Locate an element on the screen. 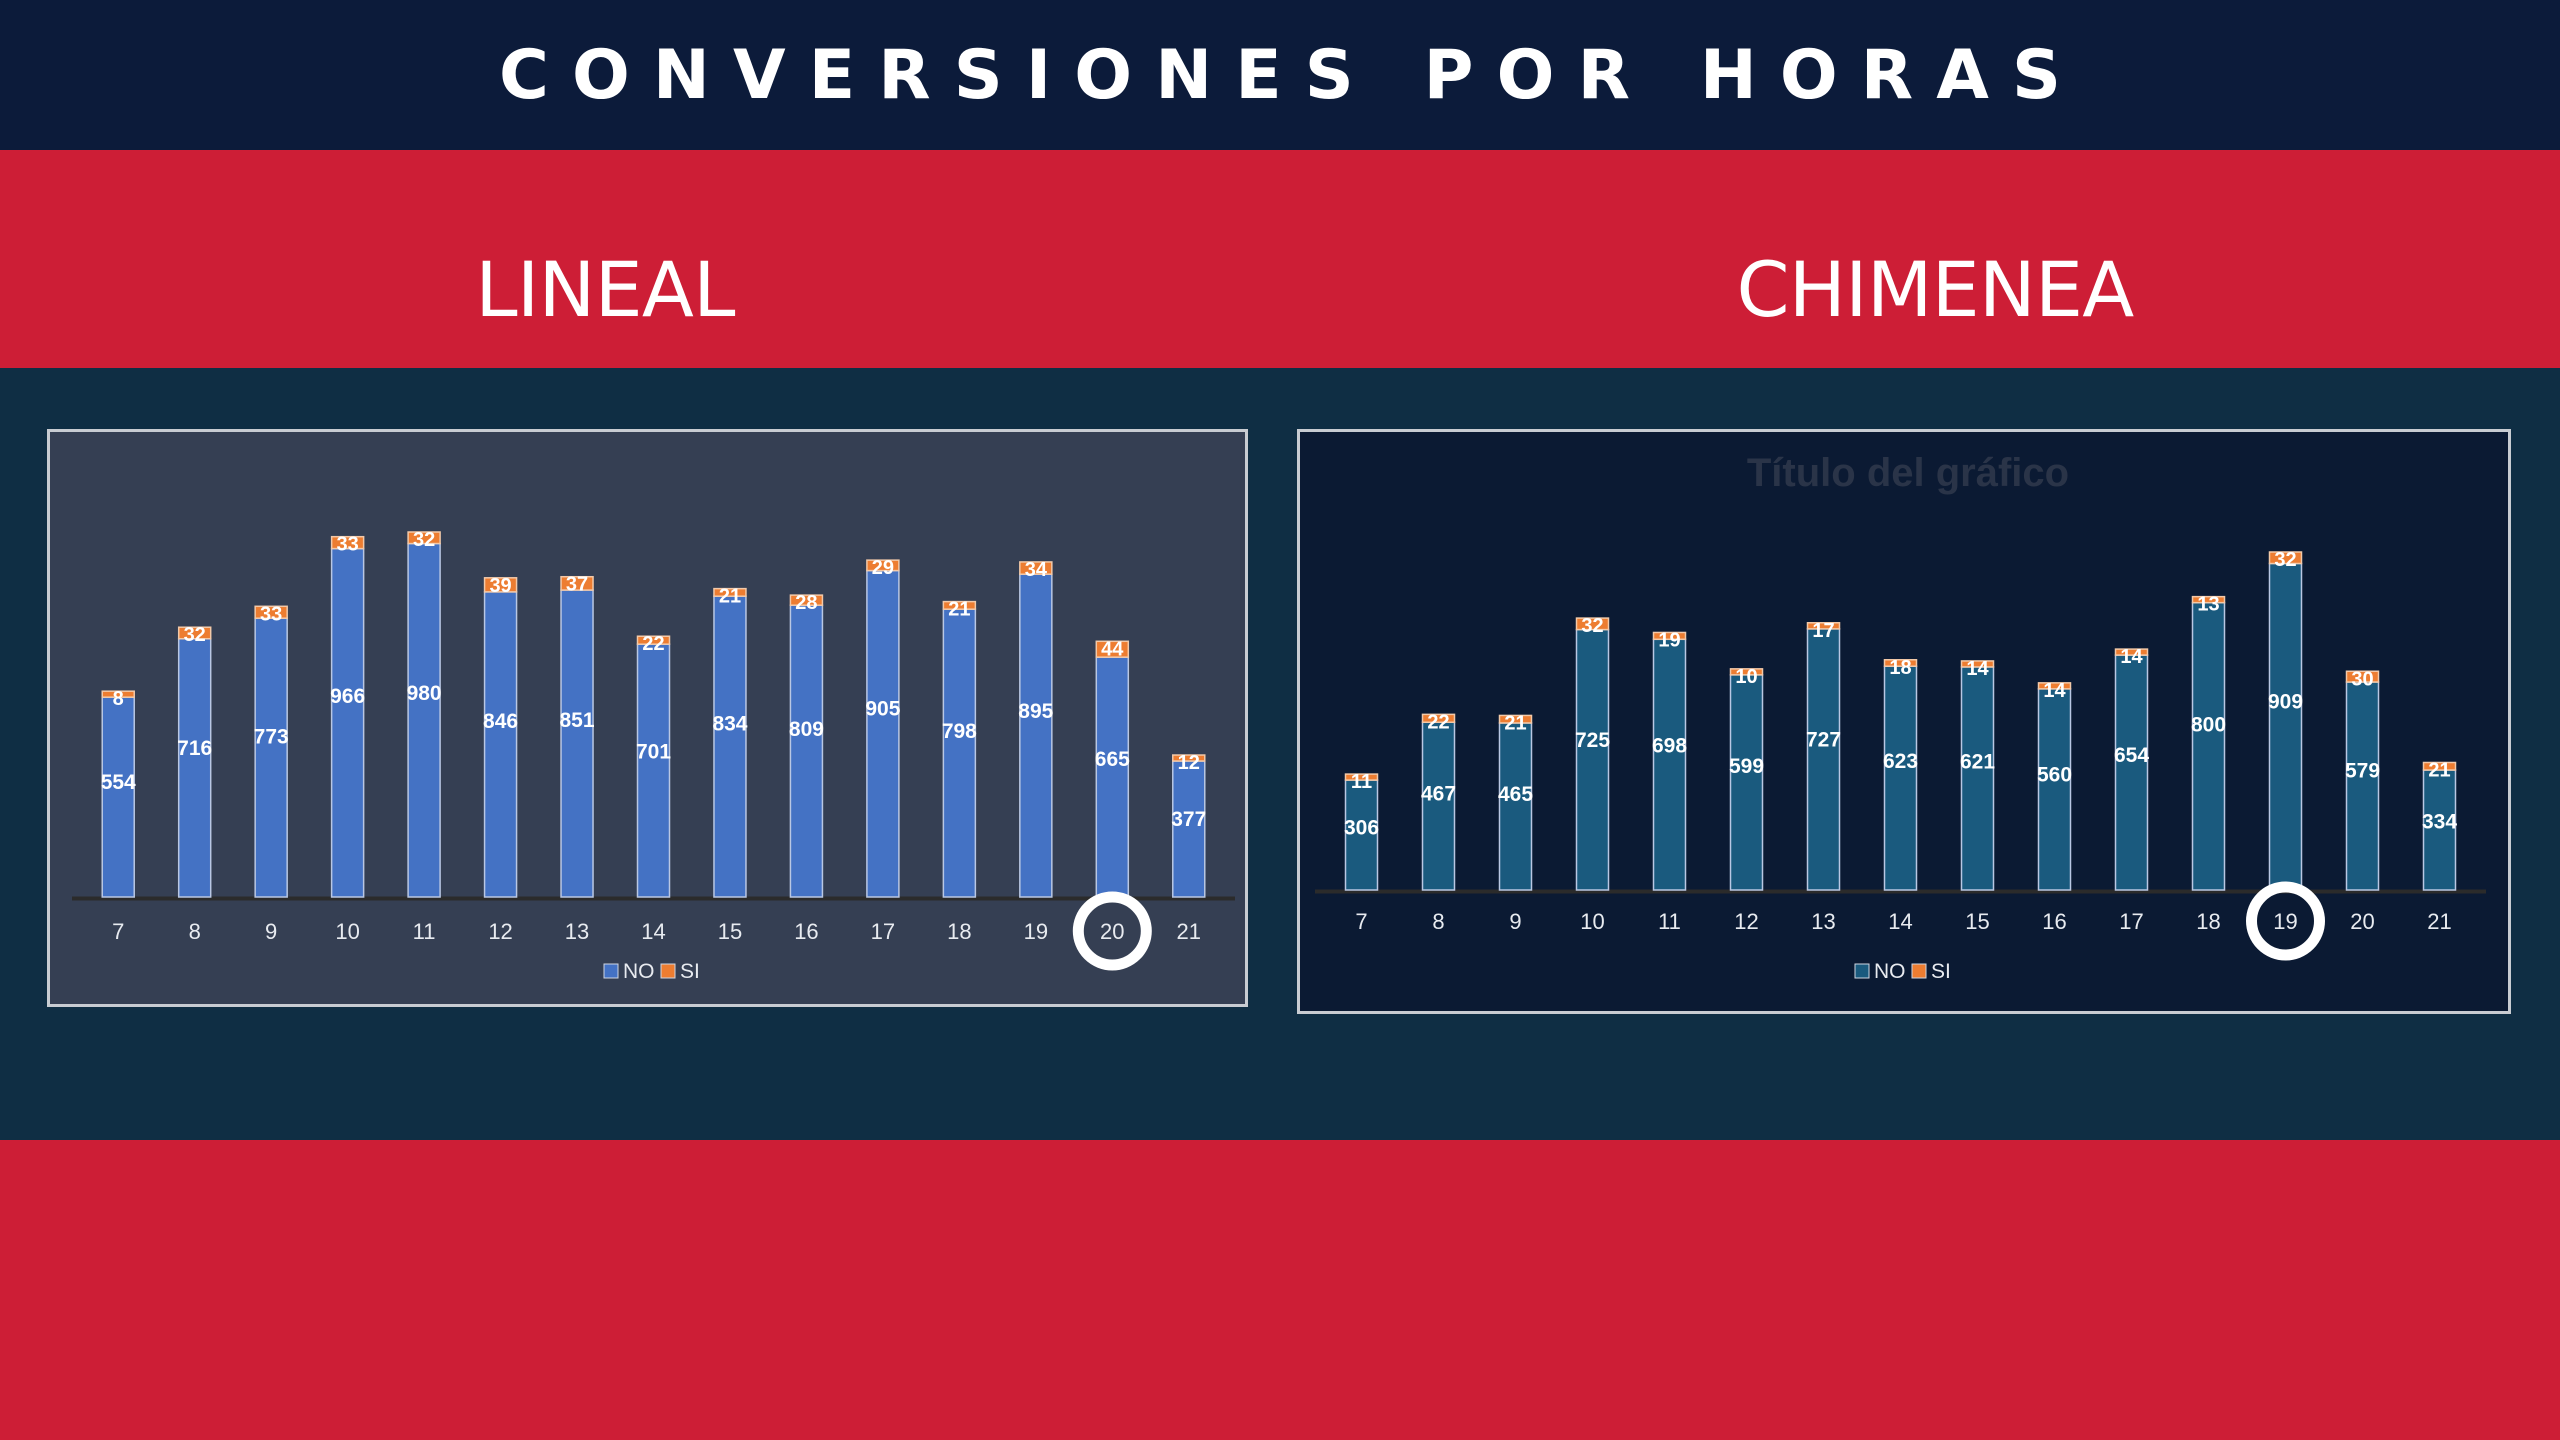 The width and height of the screenshot is (2560, 1440). chimenea-title: Título del gráfico is located at coordinates (1908, 473).